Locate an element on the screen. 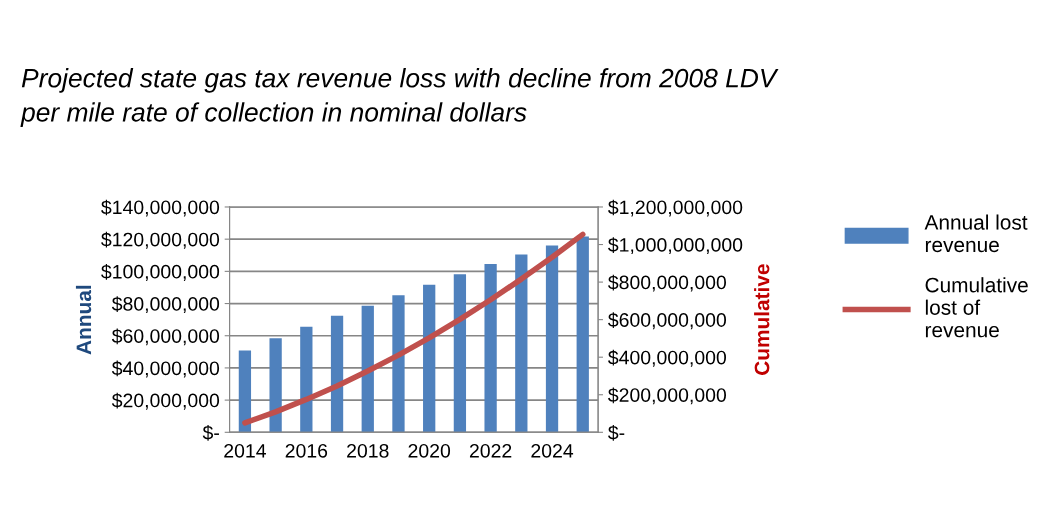  x-tick-label: 2024 is located at coordinates (552, 450).